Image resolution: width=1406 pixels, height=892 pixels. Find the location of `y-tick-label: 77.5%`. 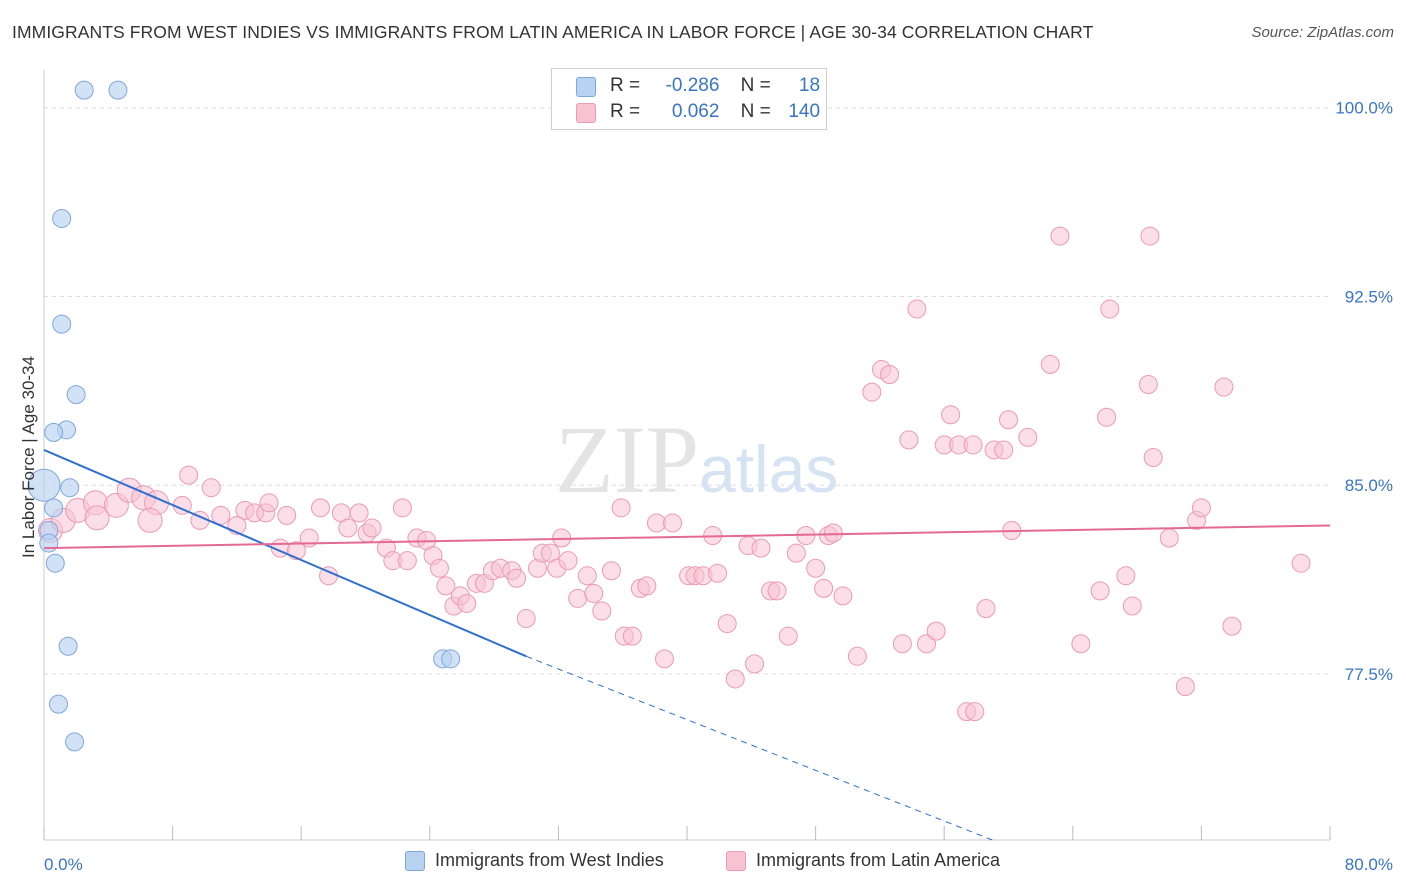

y-tick-label: 77.5% is located at coordinates (1369, 674).